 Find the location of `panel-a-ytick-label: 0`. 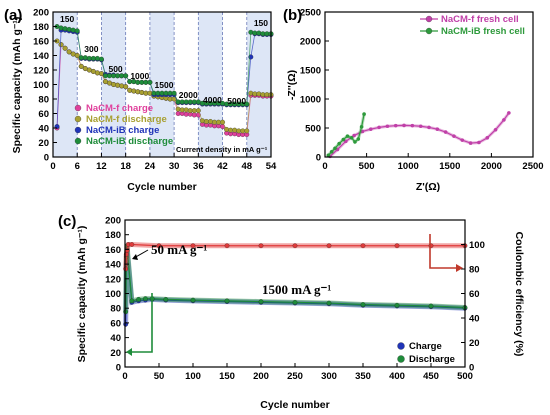

panel-a-ytick-label: 0 is located at coordinates (46, 158).